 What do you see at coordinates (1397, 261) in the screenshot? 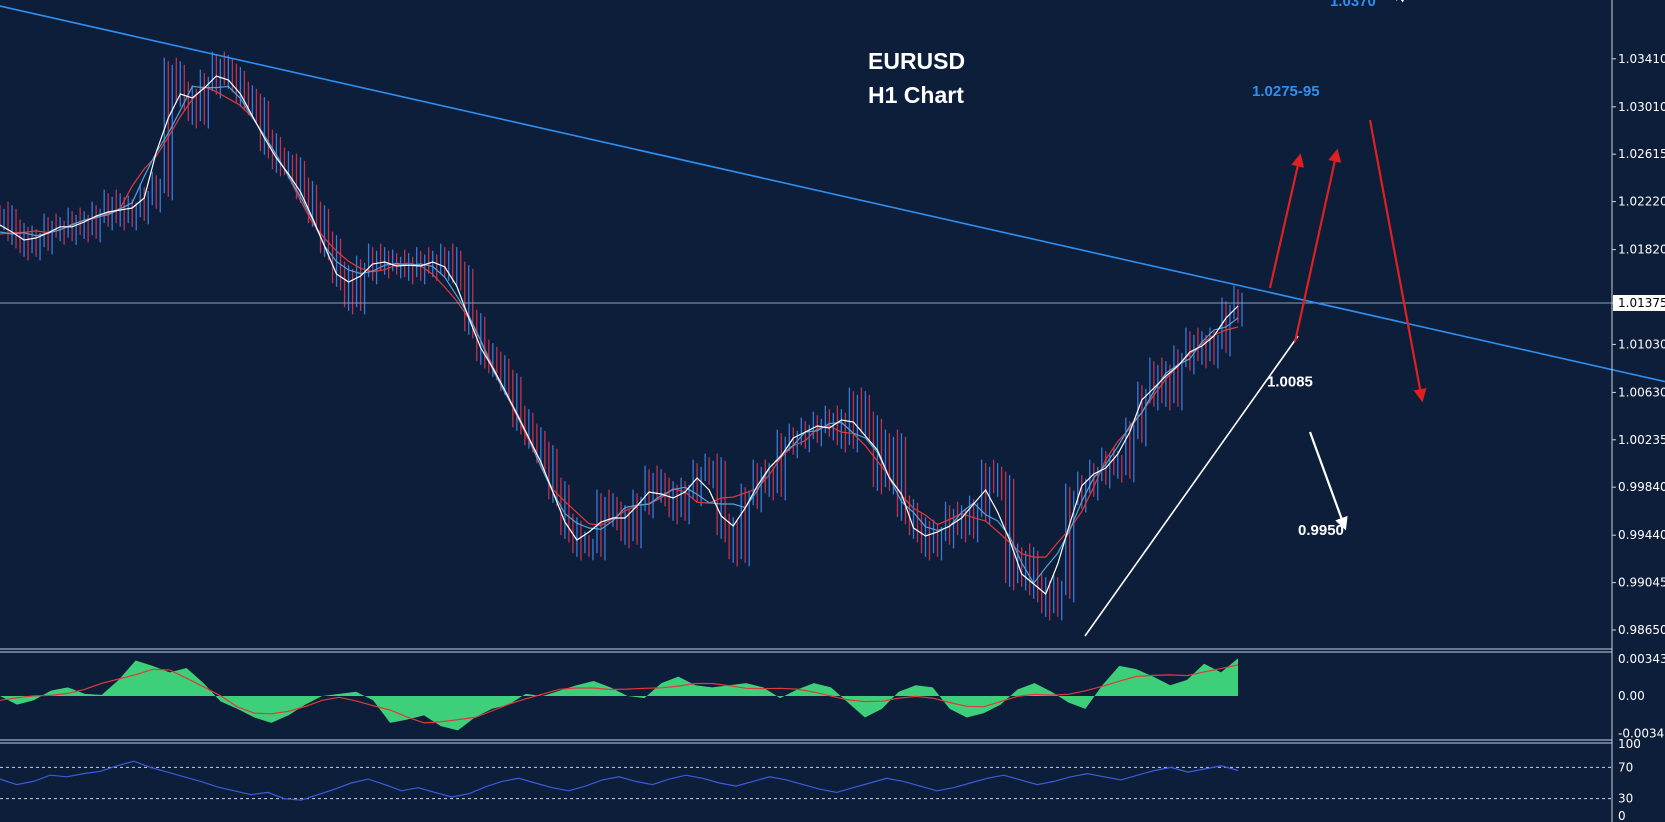
I see `forecast-arrow-bear` at bounding box center [1397, 261].